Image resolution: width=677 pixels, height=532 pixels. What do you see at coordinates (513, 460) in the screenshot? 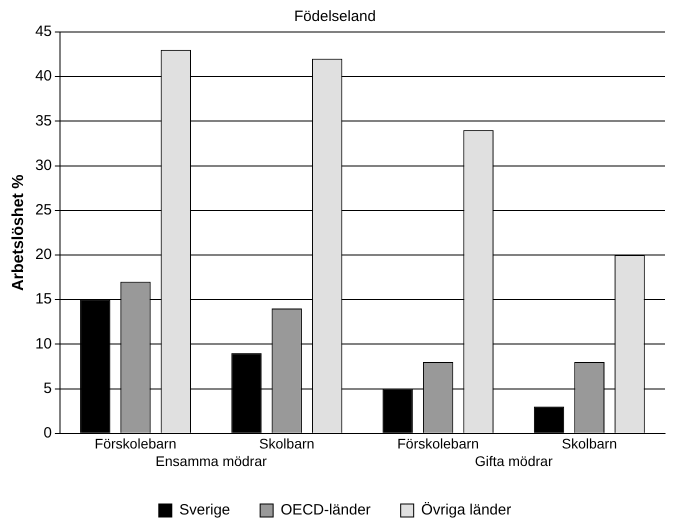
I see `text: Gifta mödrar` at bounding box center [513, 460].